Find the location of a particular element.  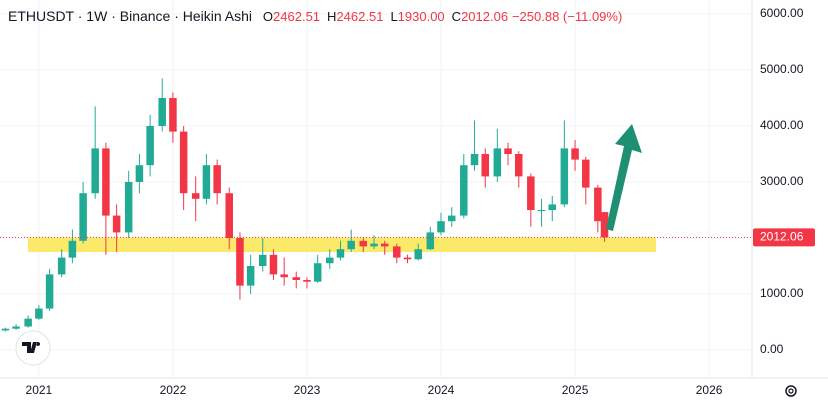

last-price-label: 2012.06 is located at coordinates (782, 236).